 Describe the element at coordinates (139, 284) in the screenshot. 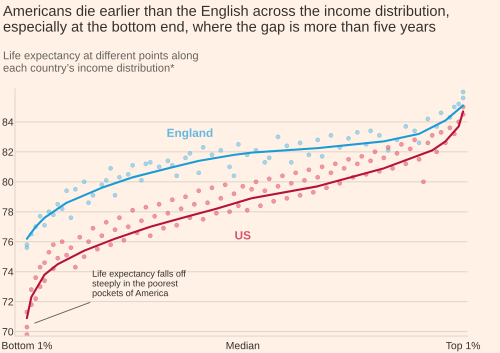

I see `annotation: Life expectancy falls off steeply in the poorest pockets of America` at that location.